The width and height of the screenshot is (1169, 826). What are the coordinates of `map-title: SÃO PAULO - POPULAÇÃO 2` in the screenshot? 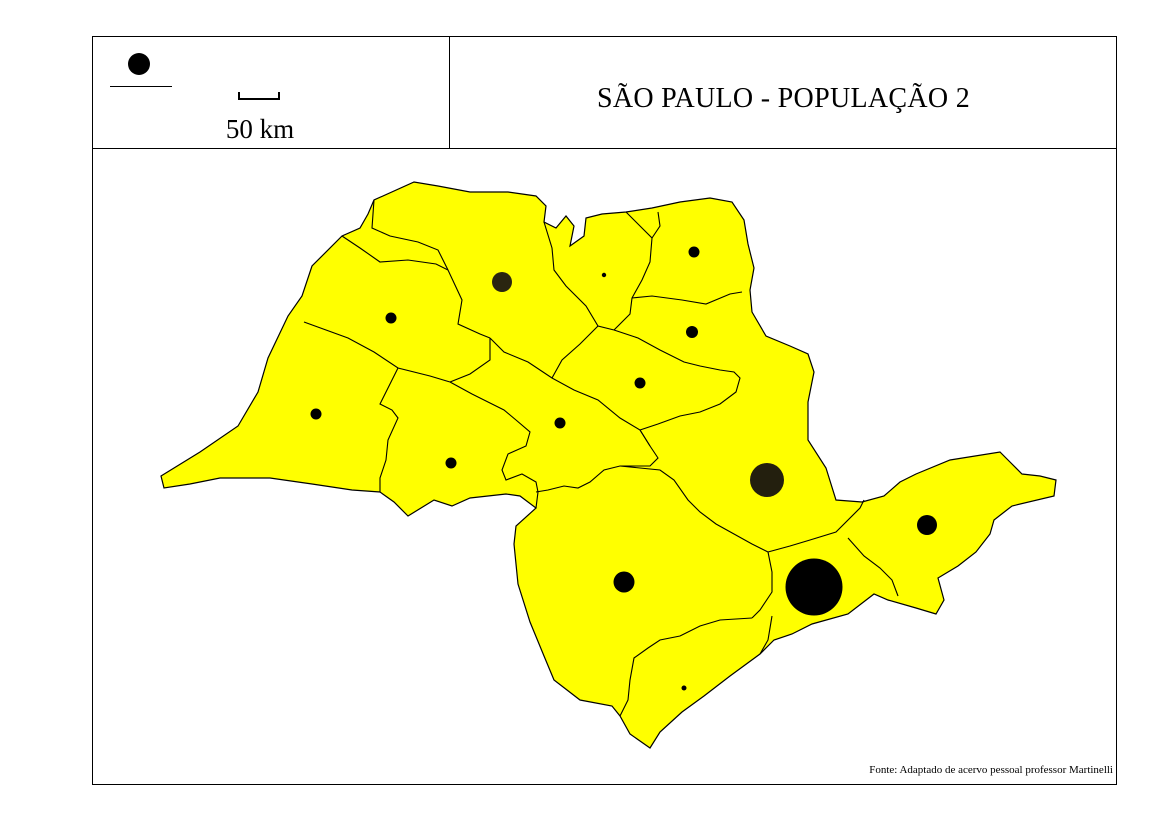 It's located at (783, 98).